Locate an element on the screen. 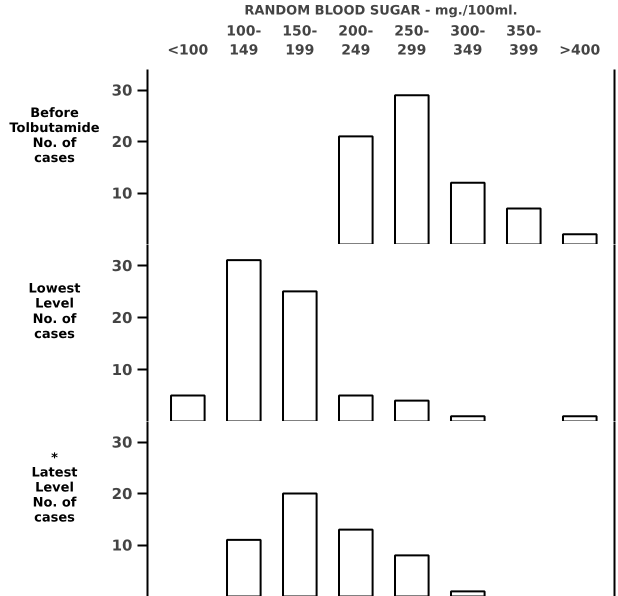  x-tick-label: <100 is located at coordinates (188, 50).